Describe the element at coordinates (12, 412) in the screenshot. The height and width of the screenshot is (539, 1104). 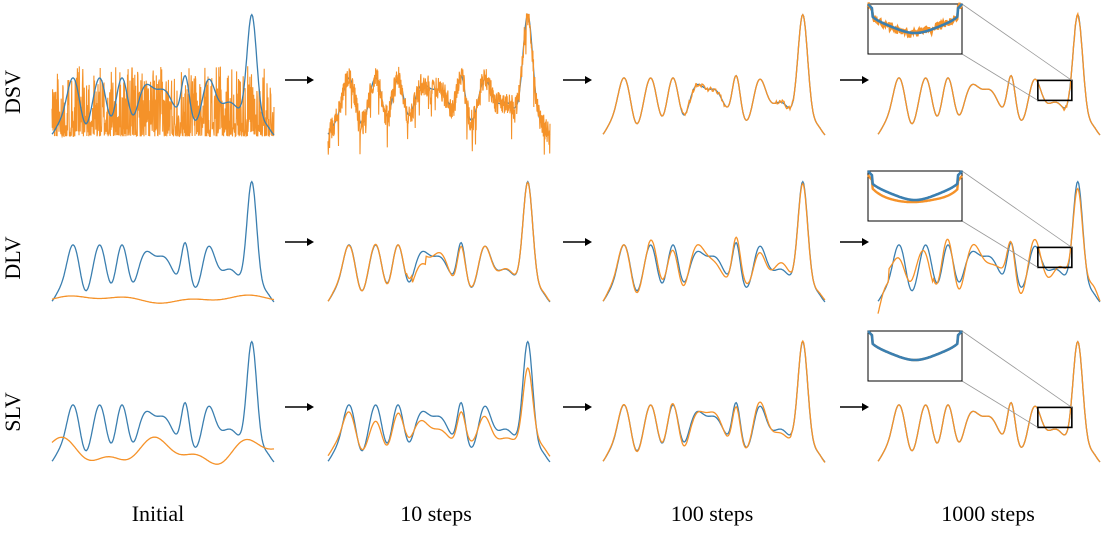
I see `row-label-slv: SLV` at that location.